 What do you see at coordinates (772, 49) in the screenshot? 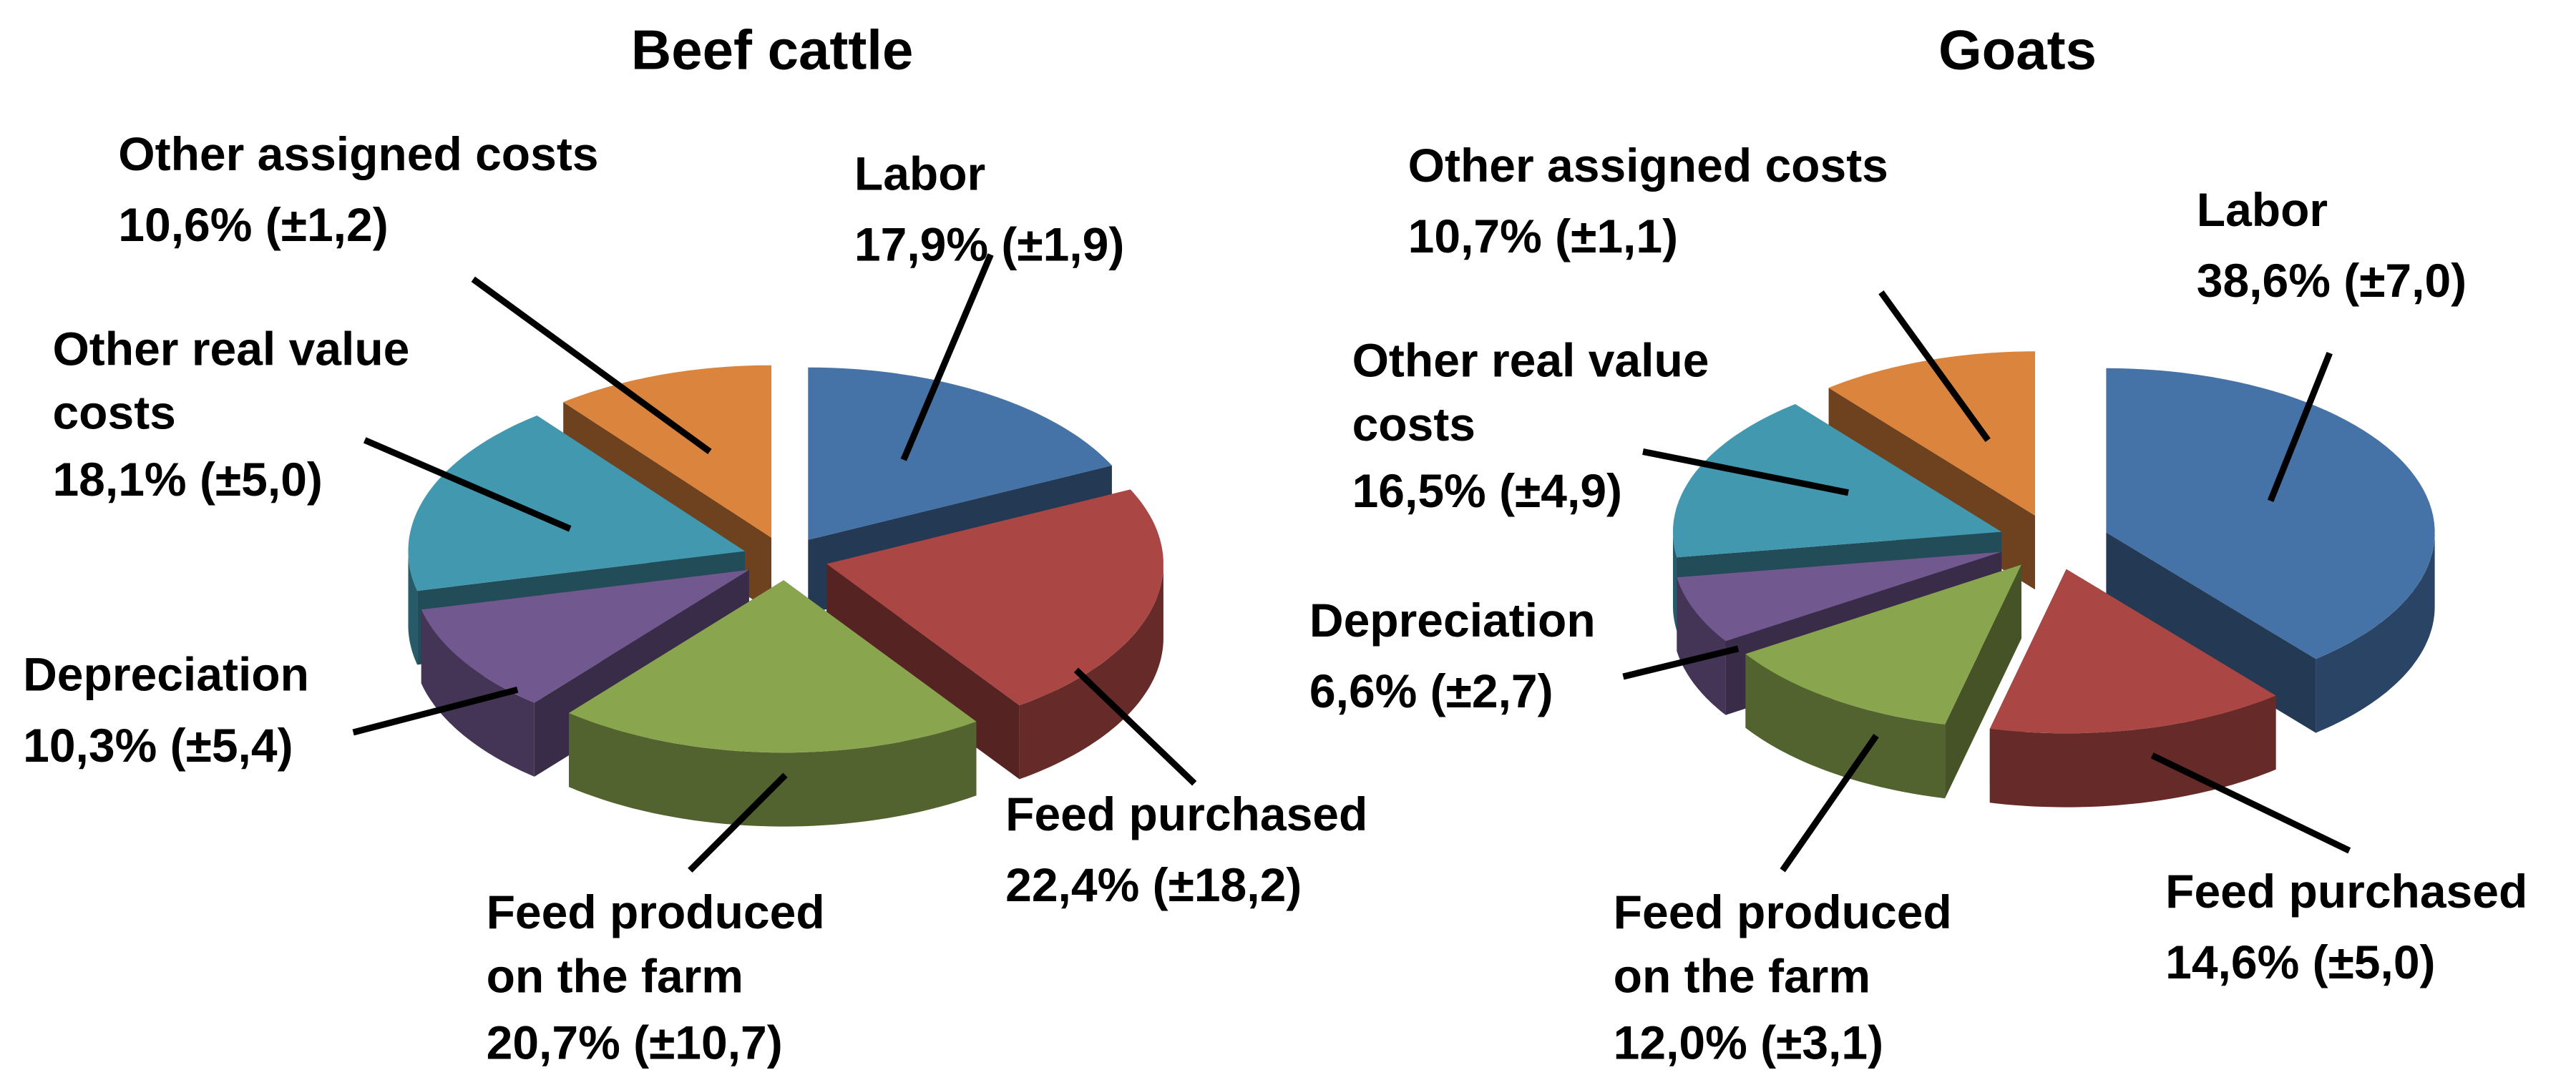
I see `chart-title: Beef cattle` at bounding box center [772, 49].